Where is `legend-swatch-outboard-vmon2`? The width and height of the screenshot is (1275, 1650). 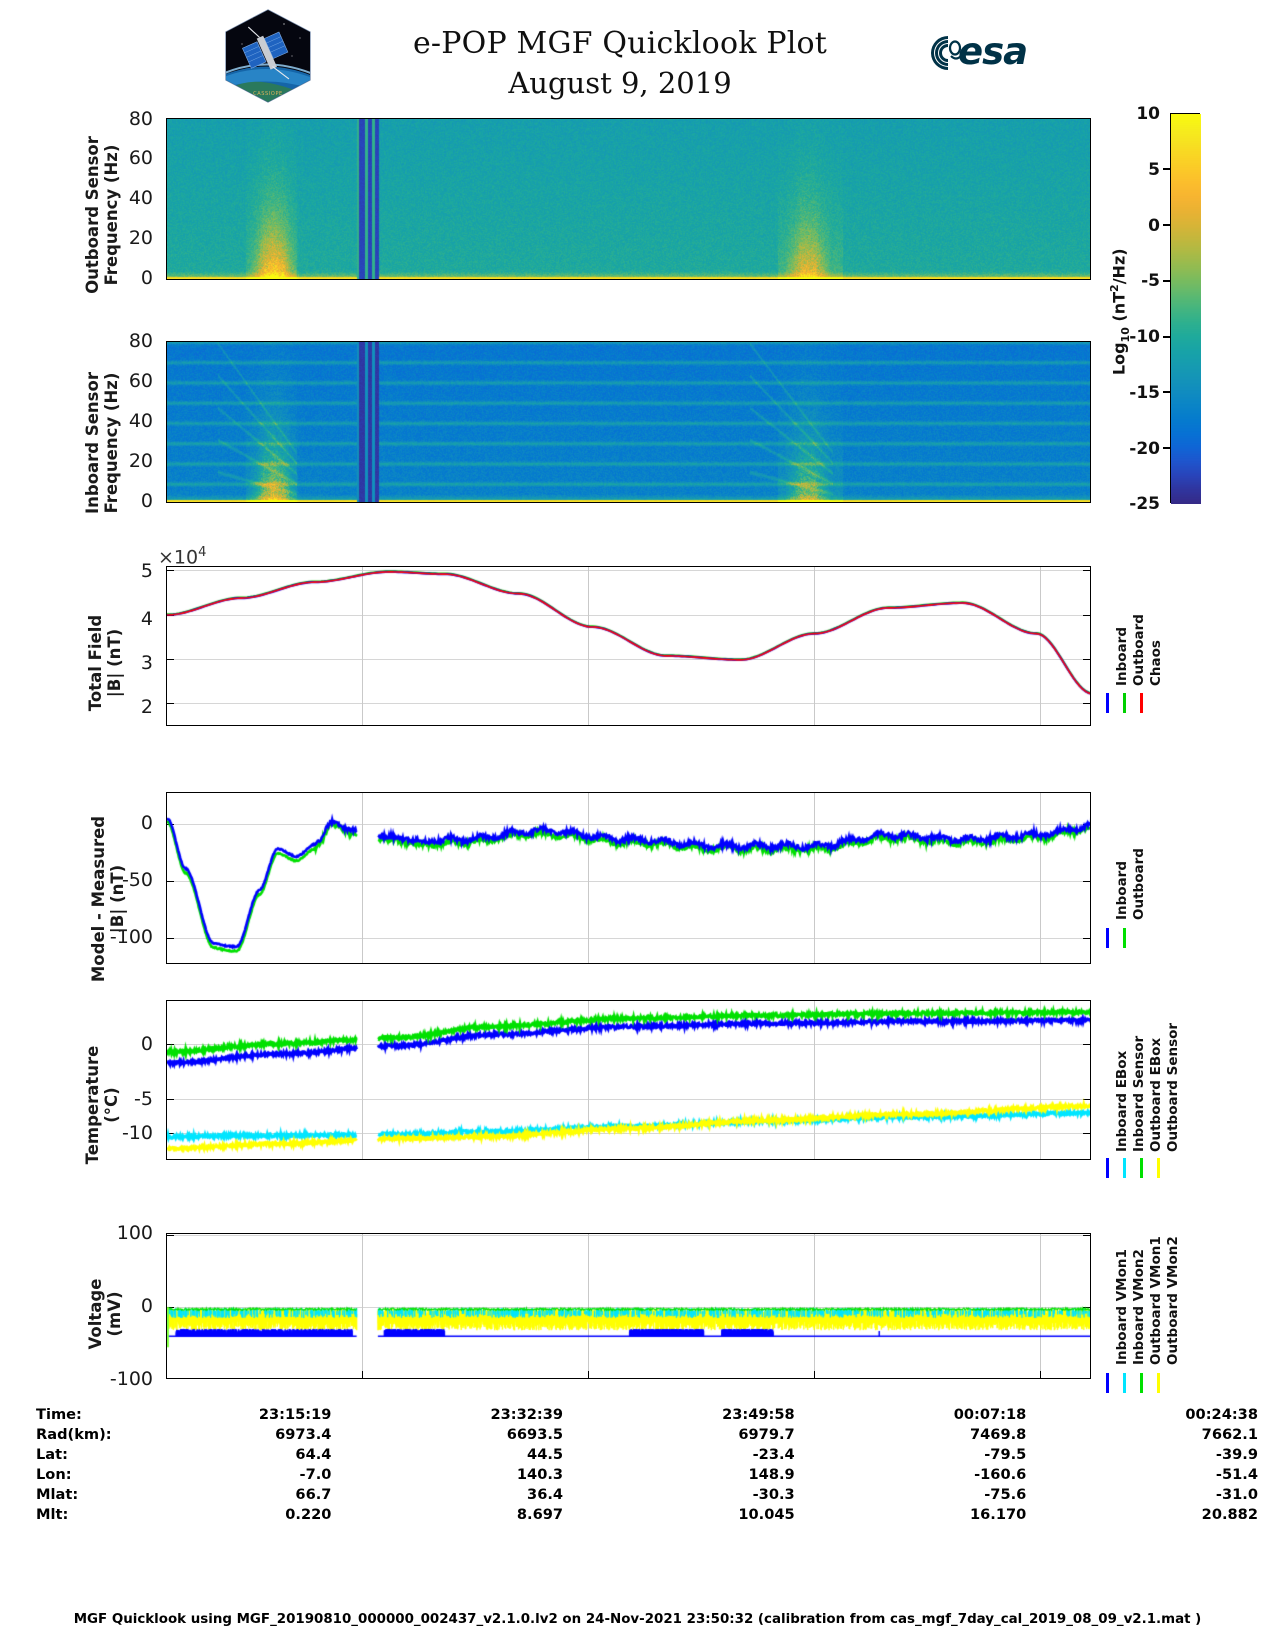 legend-swatch-outboard-vmon2 is located at coordinates (1158, 1383).